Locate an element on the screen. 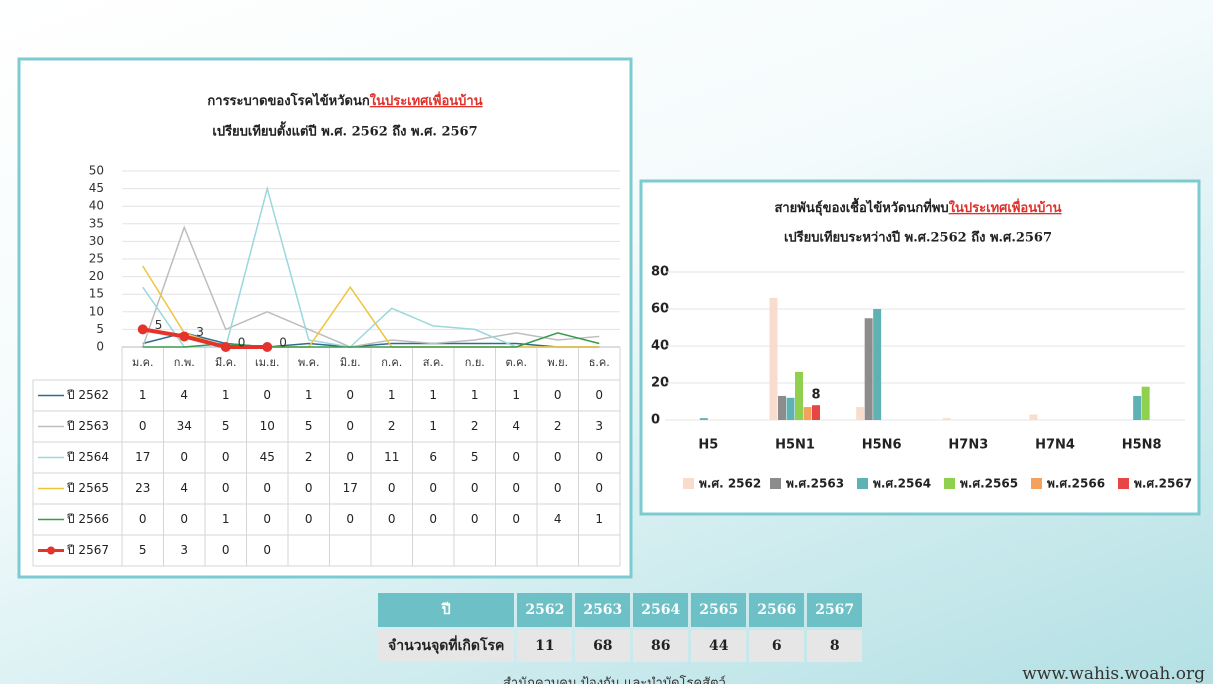 Image resolution: width=1213 pixels, height=684 pixels. table-cell: 34 is located at coordinates (184, 426).